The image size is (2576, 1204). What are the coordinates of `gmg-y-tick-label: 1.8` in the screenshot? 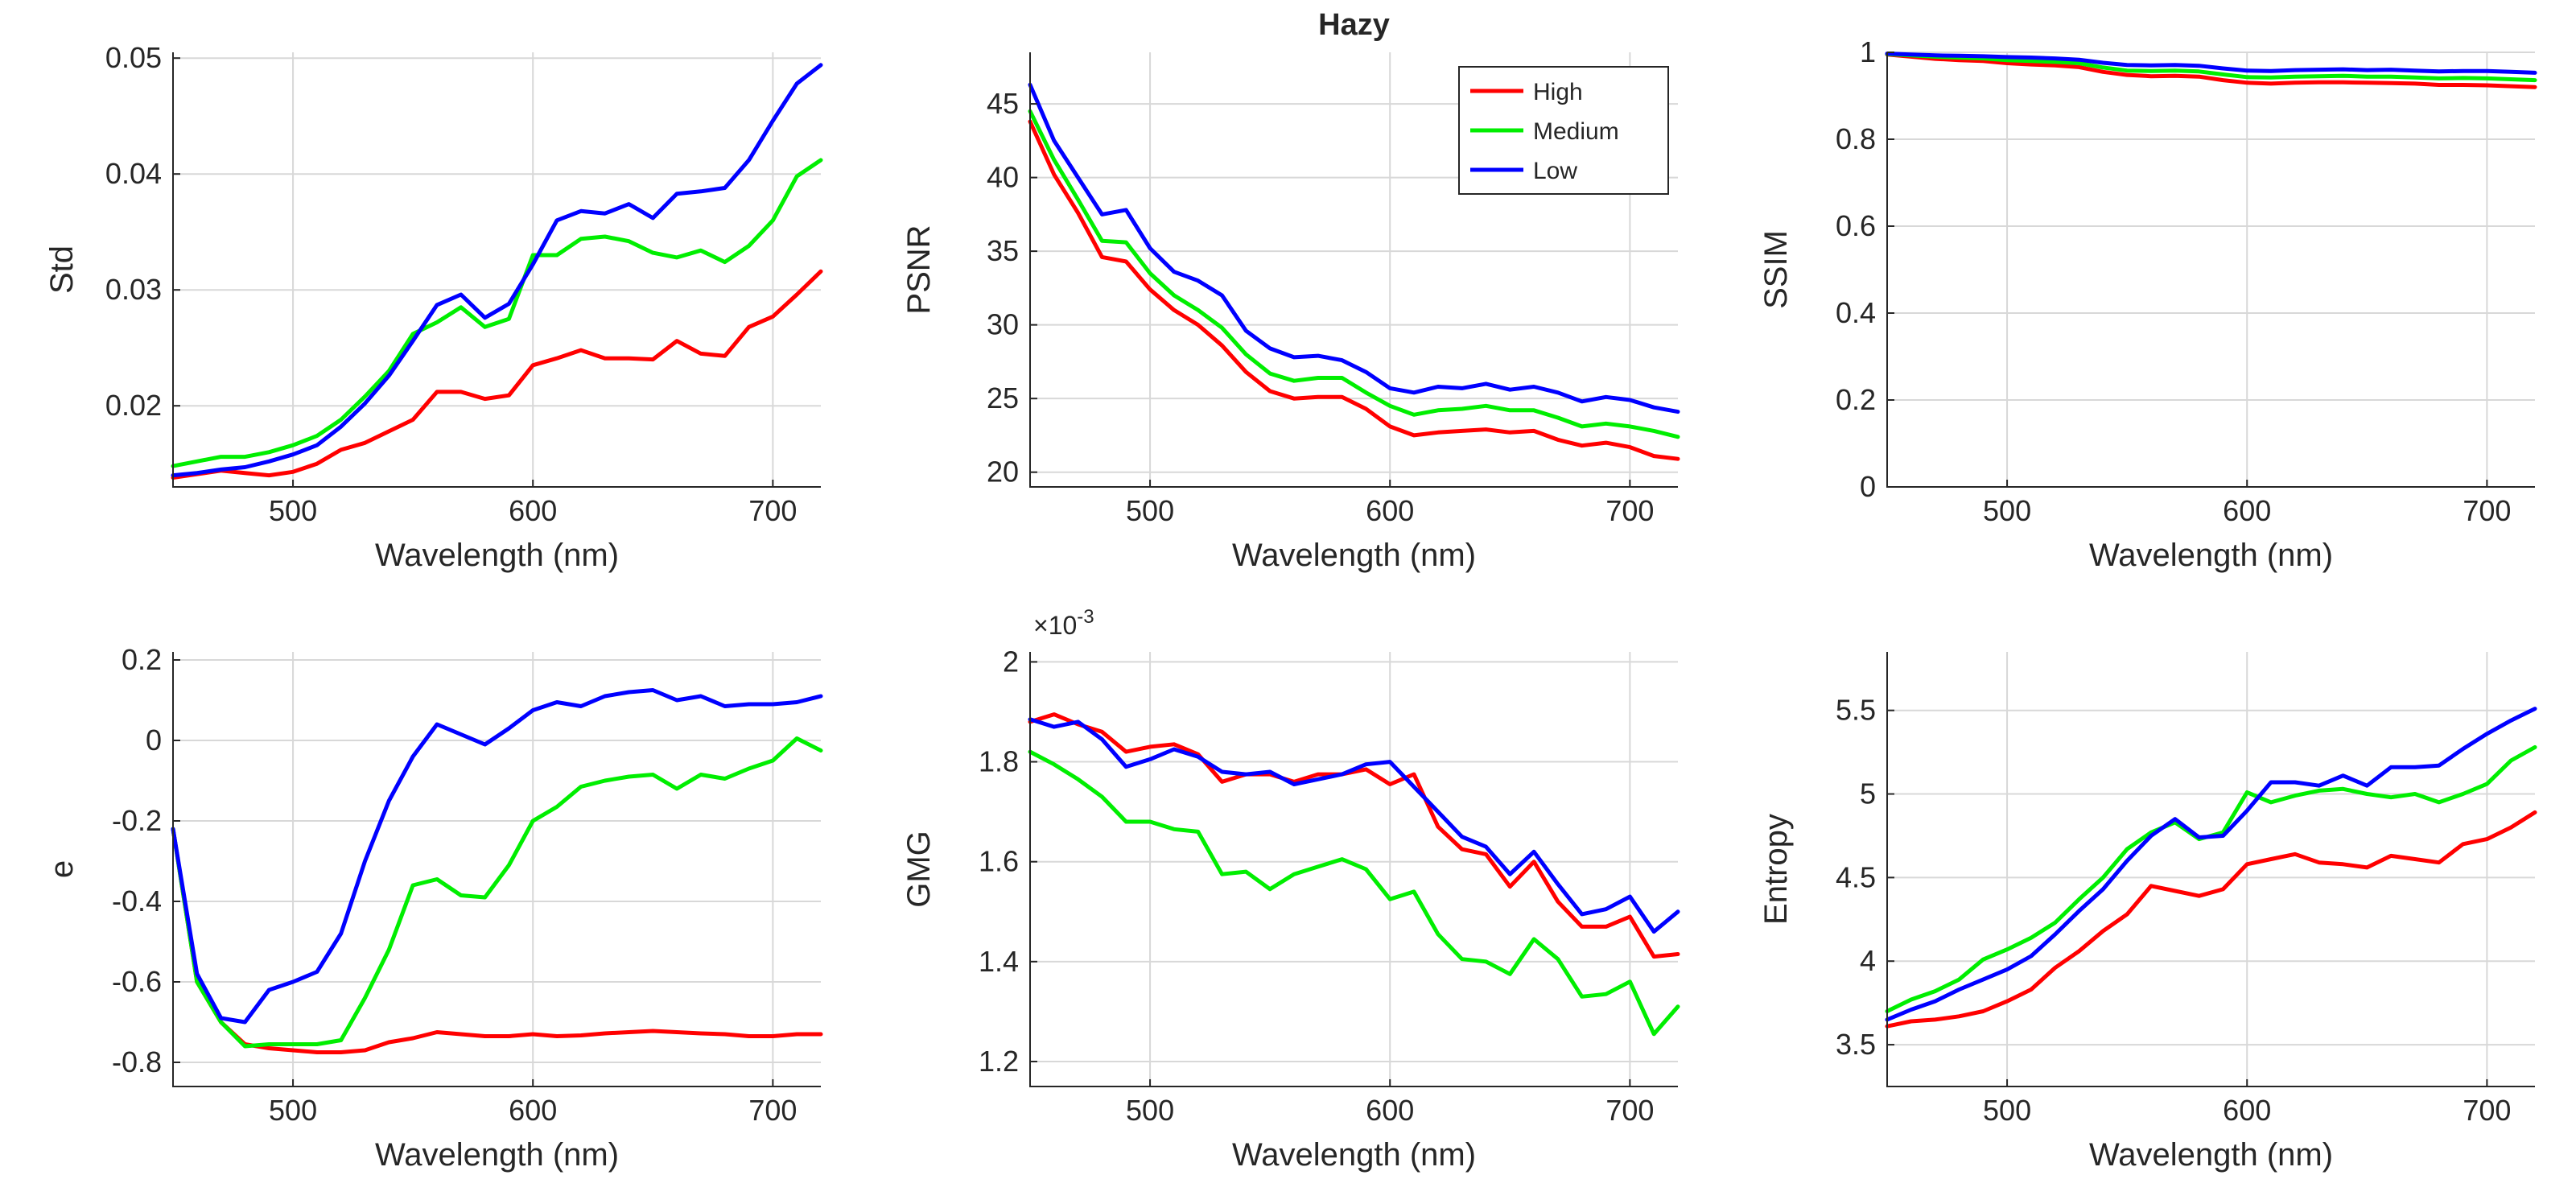 It's located at (999, 761).